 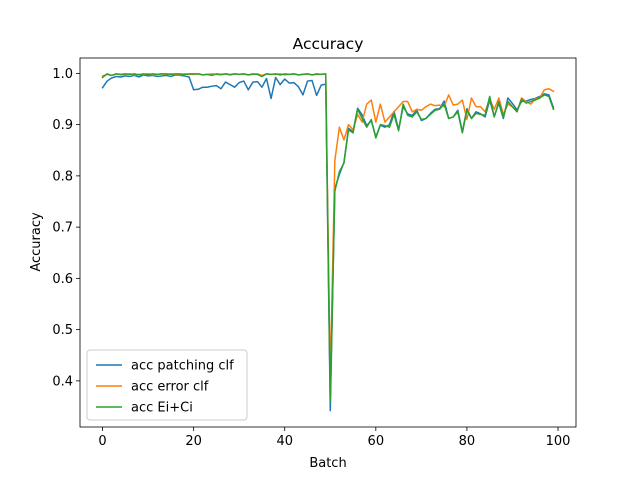 What do you see at coordinates (558, 441) in the screenshot?
I see `x-tick-label: 100` at bounding box center [558, 441].